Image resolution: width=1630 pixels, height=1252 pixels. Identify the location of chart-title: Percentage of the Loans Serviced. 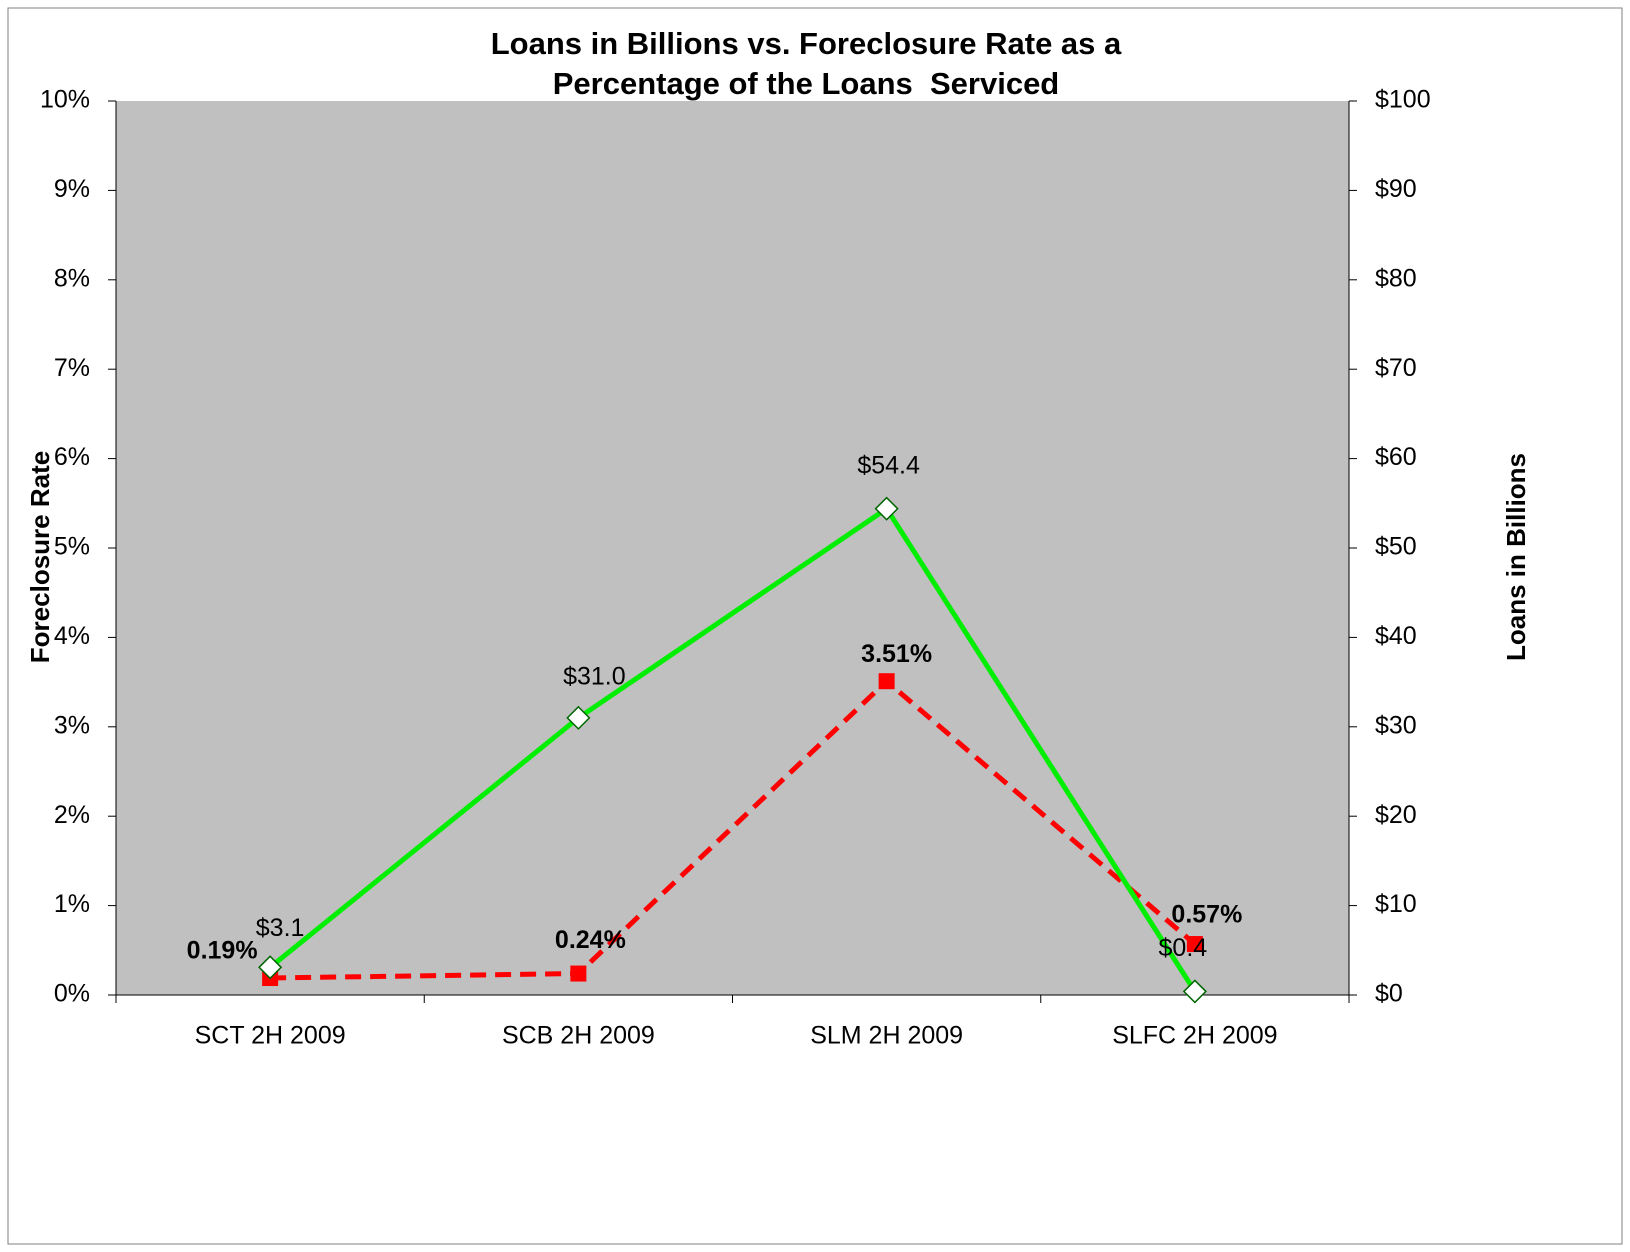
(806, 83).